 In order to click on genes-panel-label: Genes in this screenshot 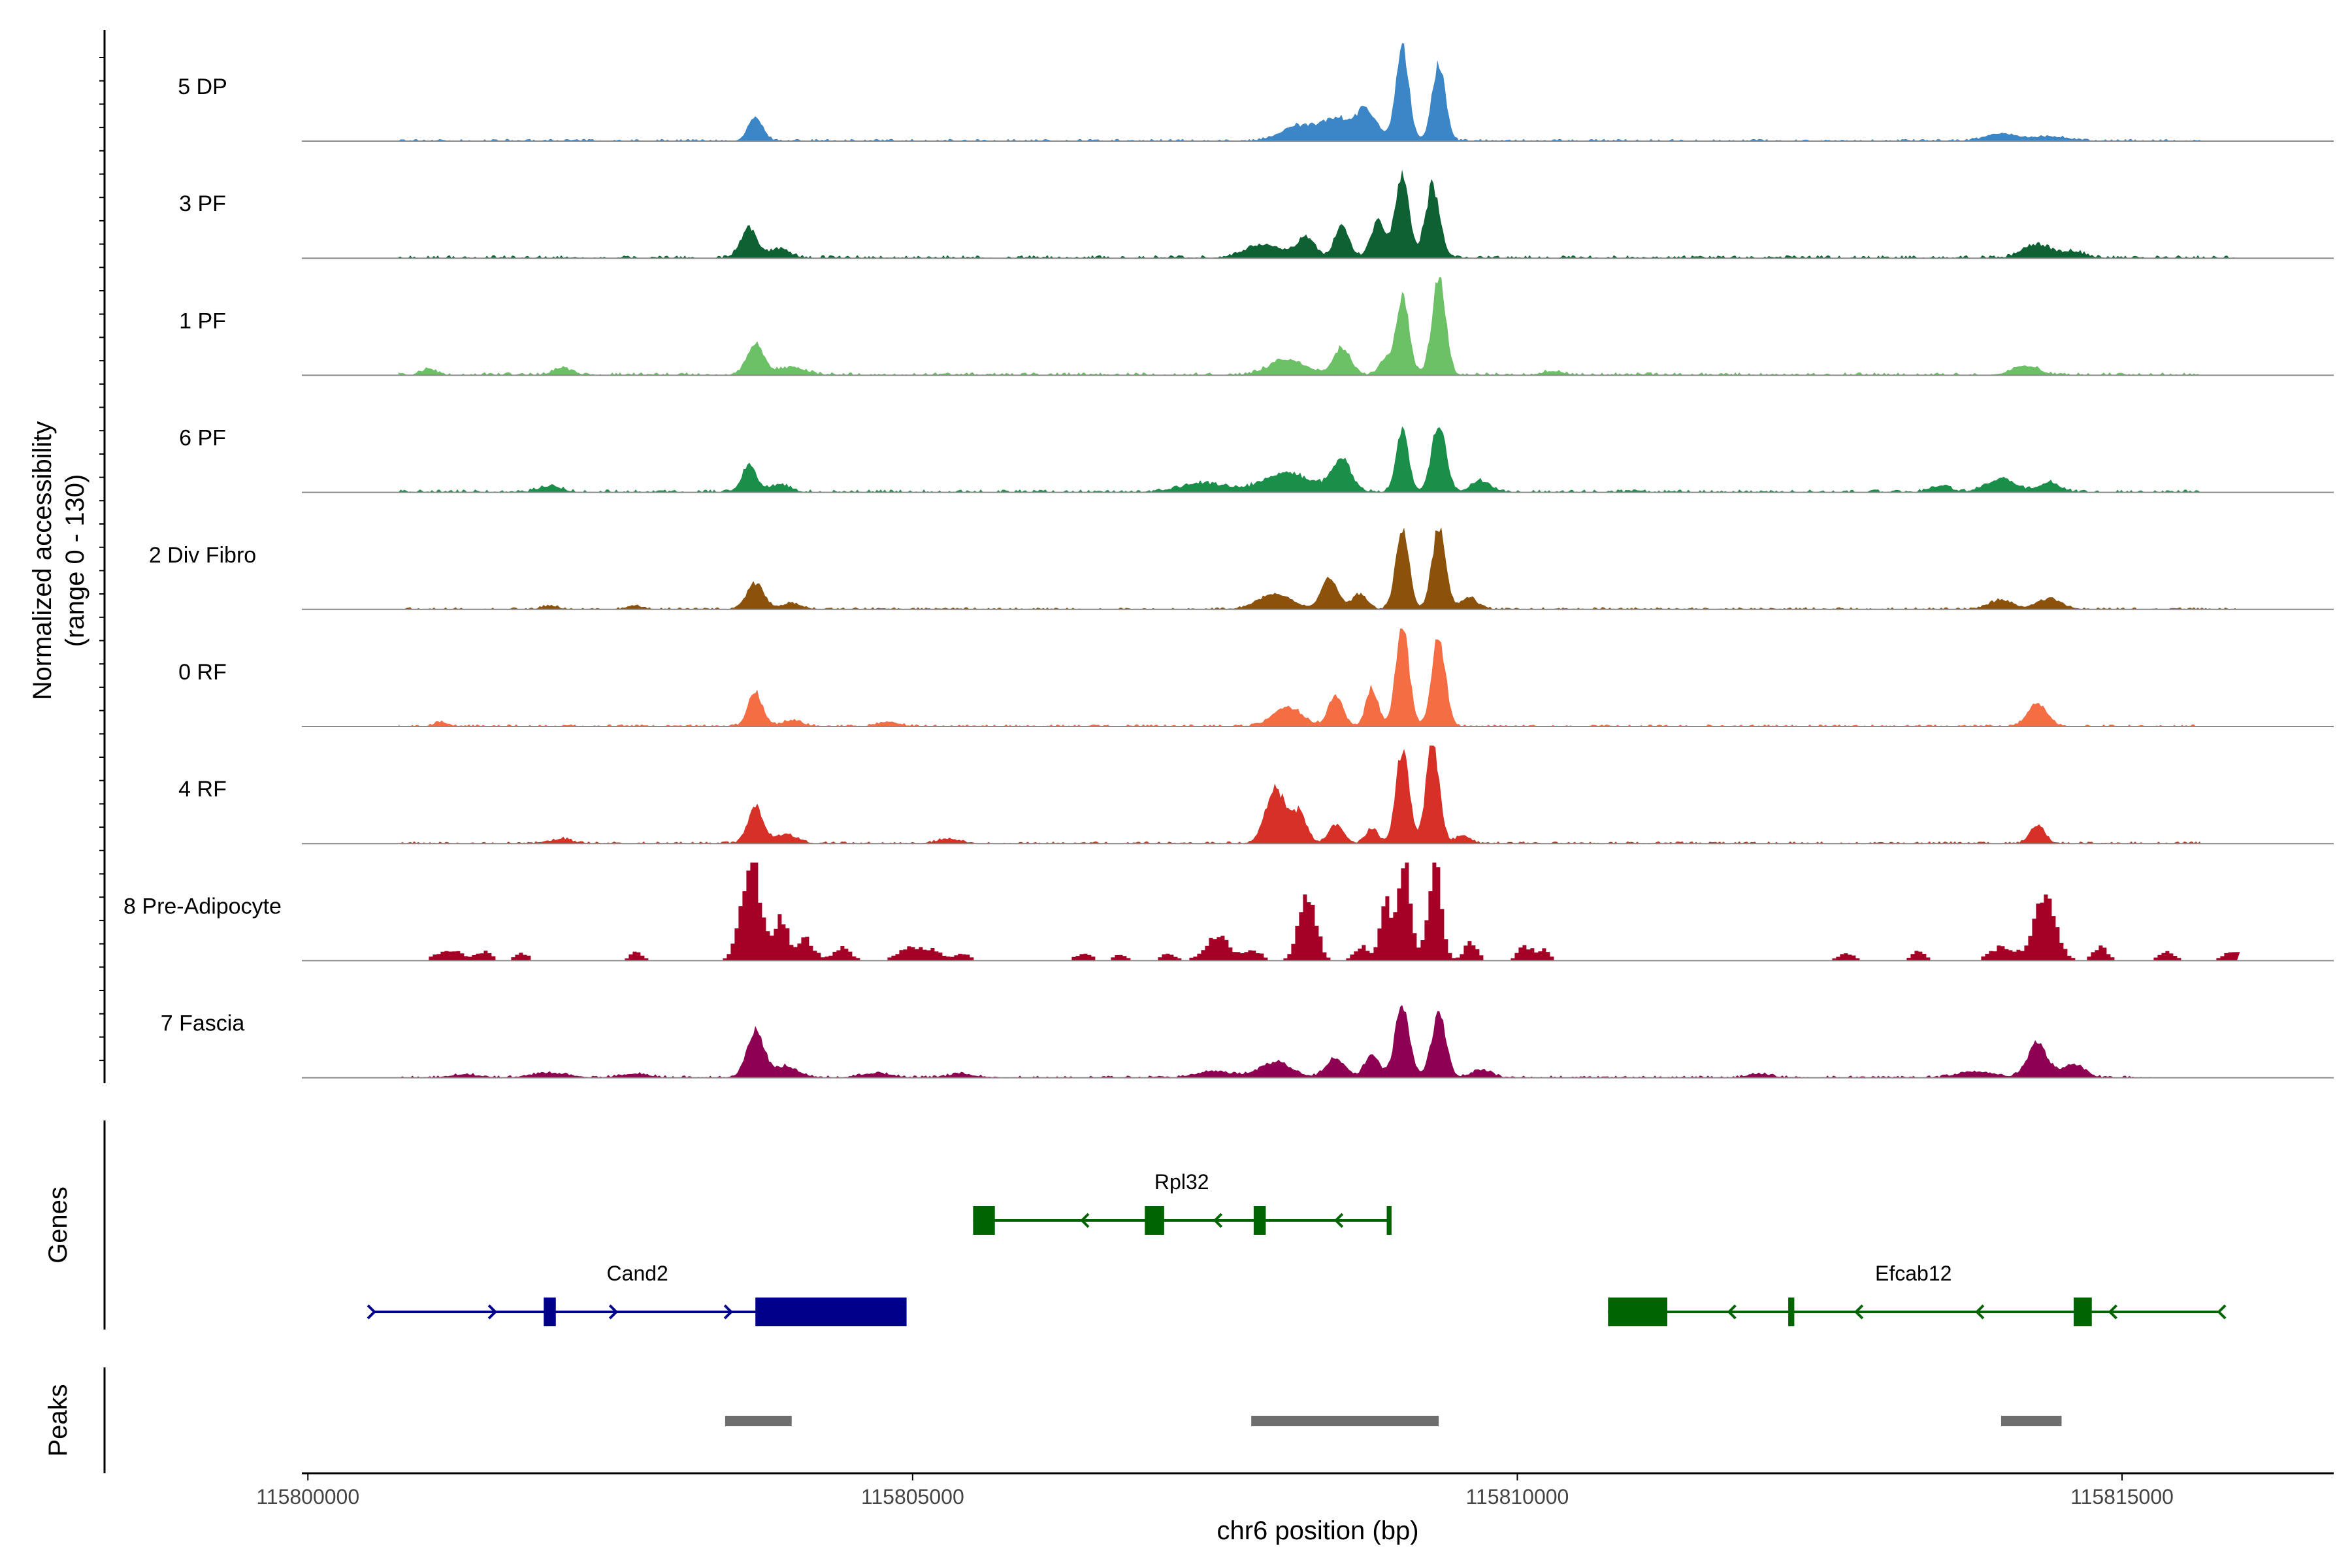, I will do `click(58, 1225)`.